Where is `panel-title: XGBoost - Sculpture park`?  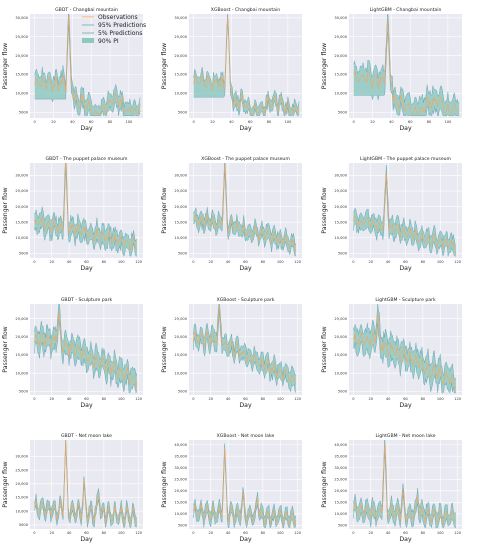
panel-title: XGBoost - Sculpture park is located at coordinates (246, 300).